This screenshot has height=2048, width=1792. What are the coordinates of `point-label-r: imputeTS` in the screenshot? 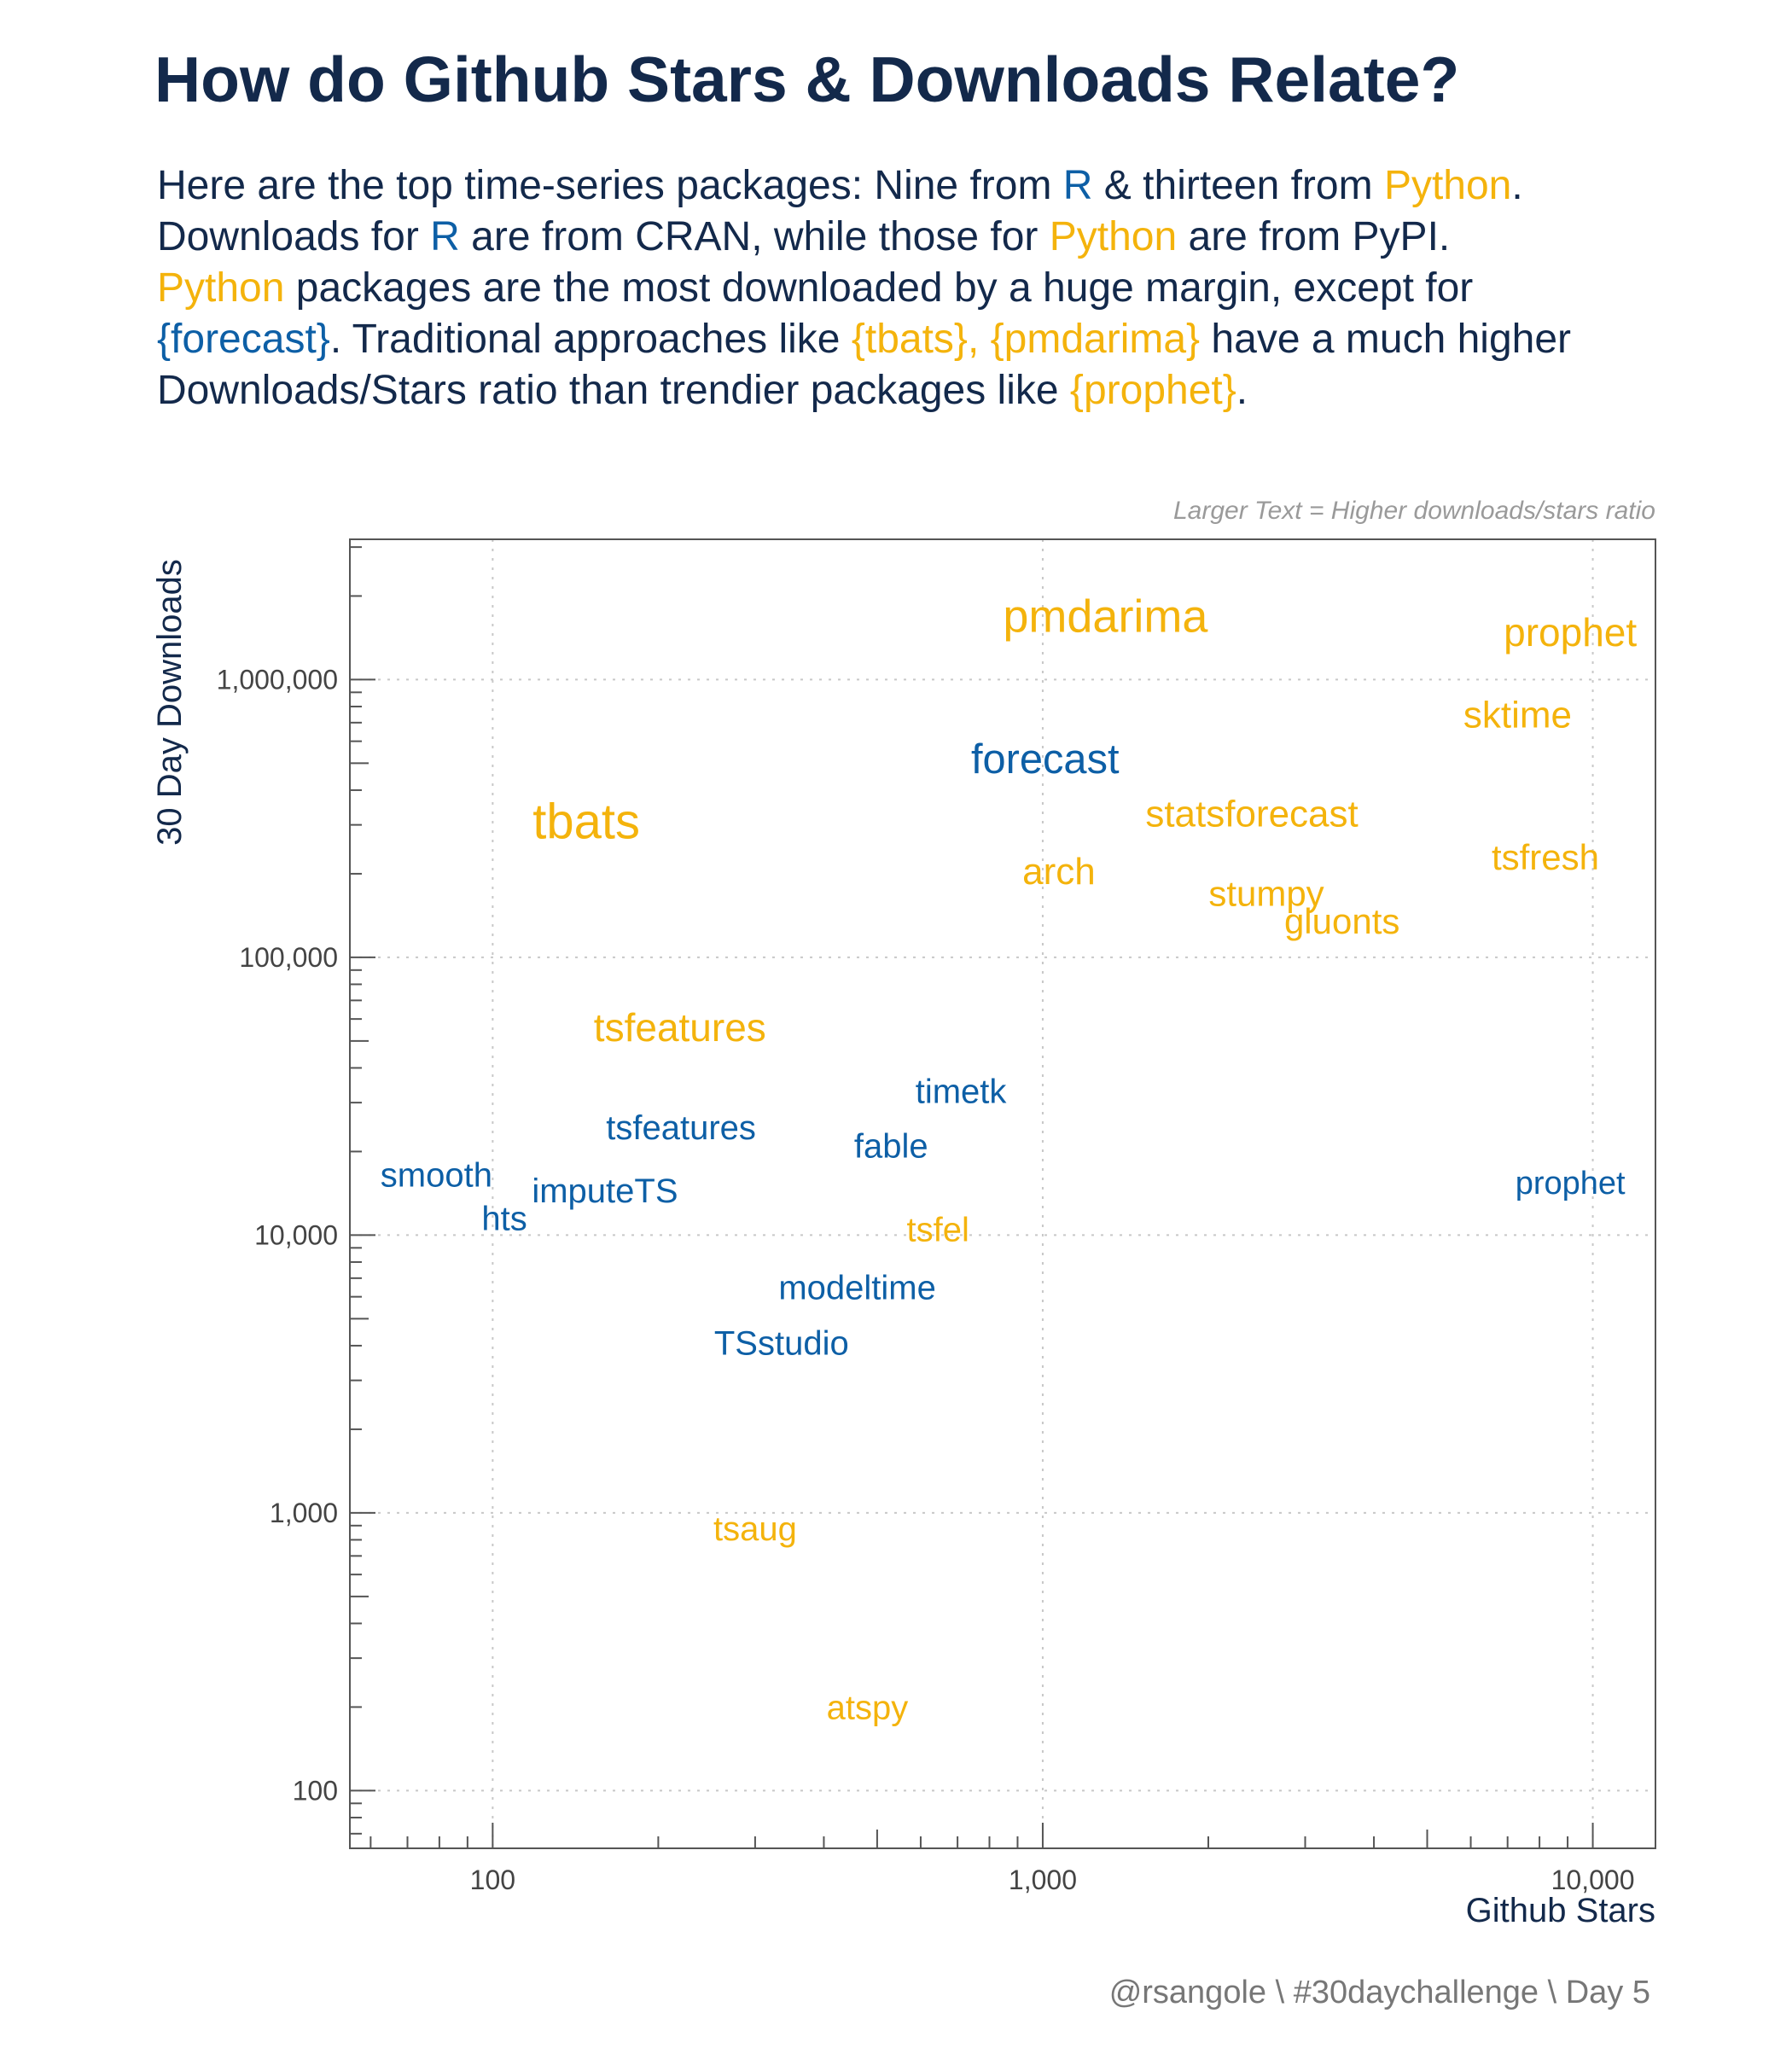 It's located at (605, 1191).